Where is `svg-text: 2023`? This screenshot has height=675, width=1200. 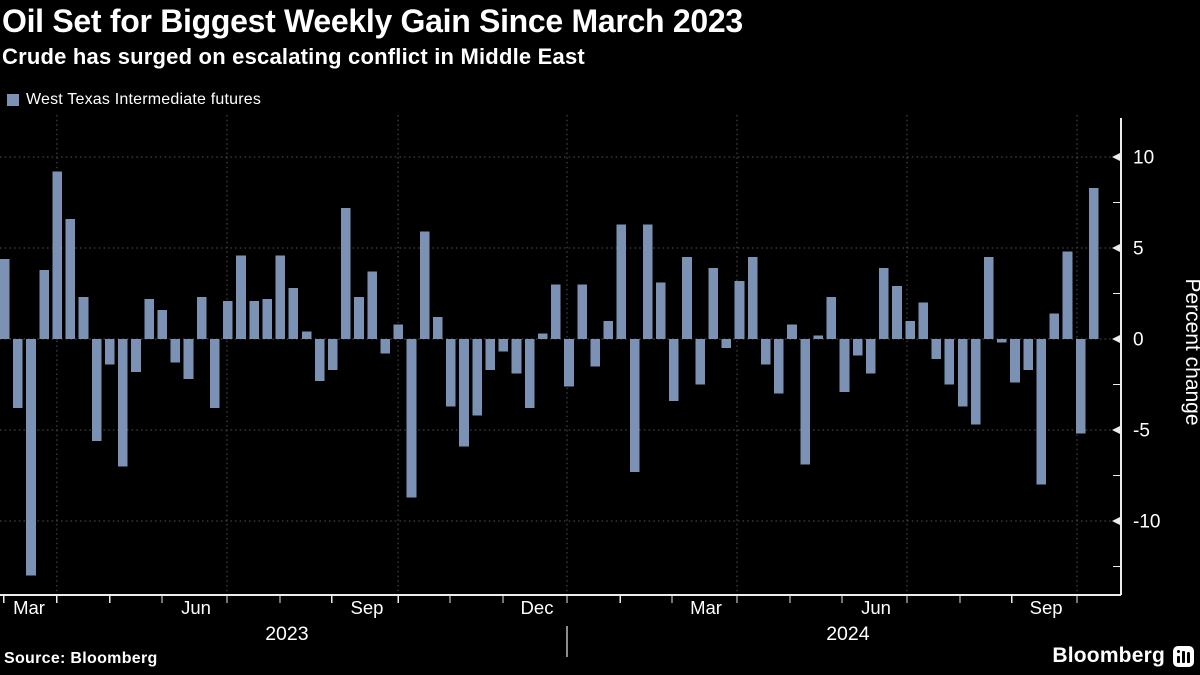 svg-text: 2023 is located at coordinates (286, 634).